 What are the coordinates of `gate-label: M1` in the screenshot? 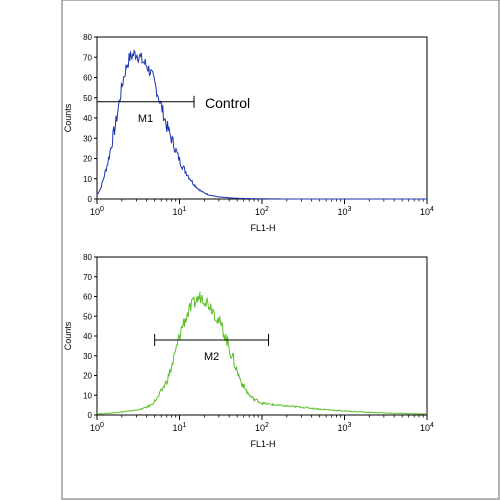 It's located at (145, 119).